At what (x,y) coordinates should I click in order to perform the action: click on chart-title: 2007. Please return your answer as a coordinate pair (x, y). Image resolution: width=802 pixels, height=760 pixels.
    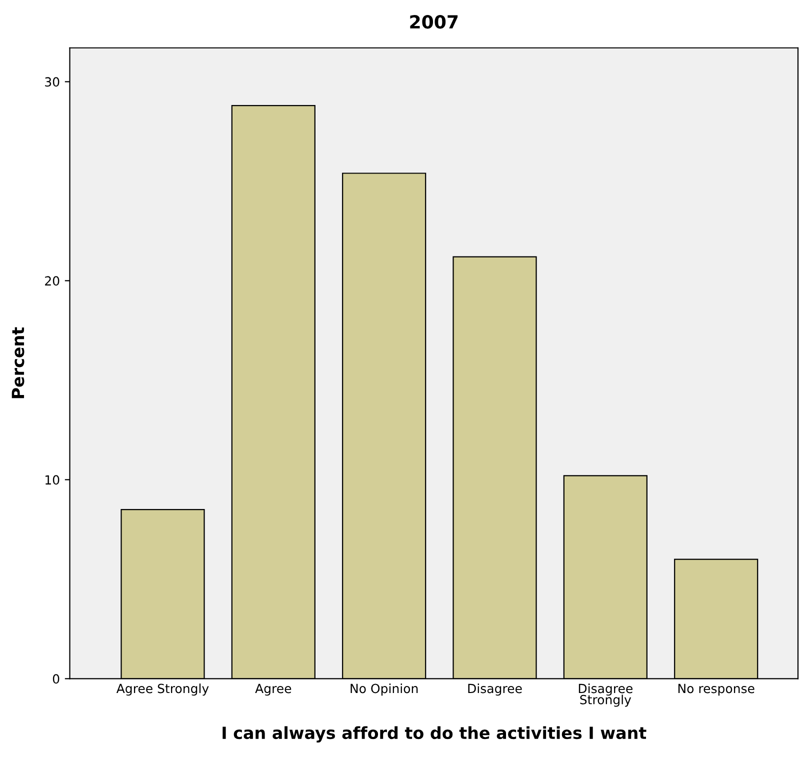
    Looking at the image, I should click on (434, 22).